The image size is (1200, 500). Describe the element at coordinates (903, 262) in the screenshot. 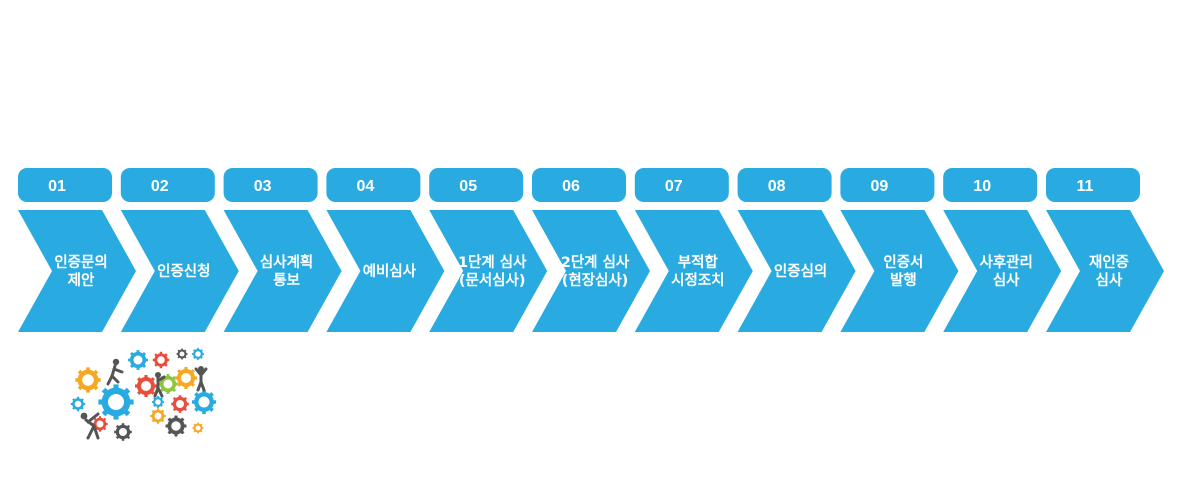

I see `step-label: 인증서` at that location.